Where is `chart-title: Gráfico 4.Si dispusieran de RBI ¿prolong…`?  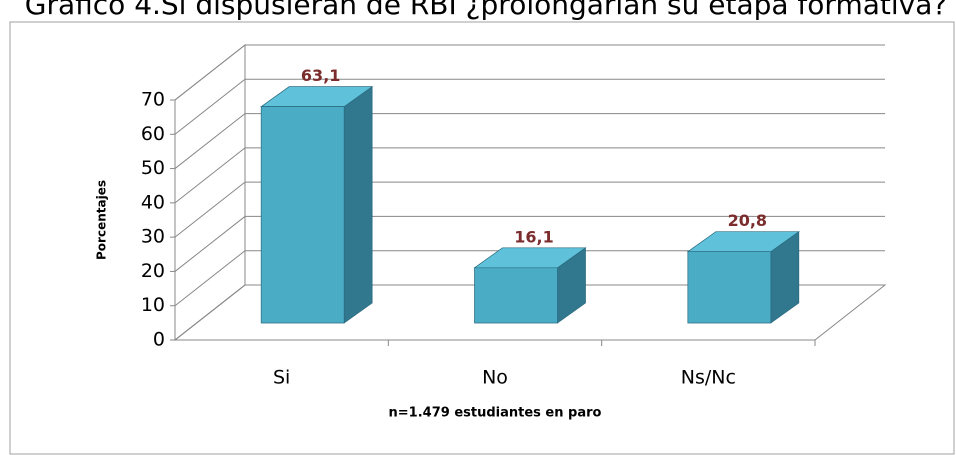
chart-title: Gráfico 4.Si dispusieran de RBI ¿prolong… is located at coordinates (486, 10).